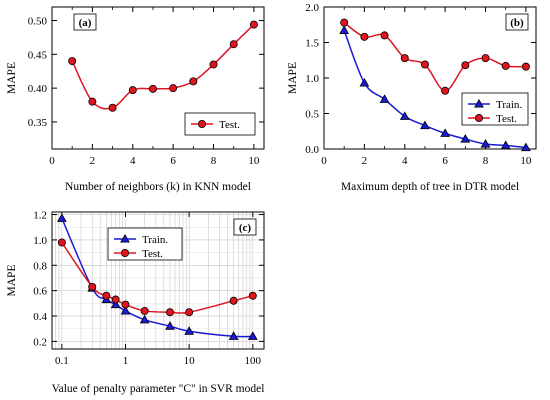 Image resolution: width=550 pixels, height=400 pixels. What do you see at coordinates (312, 115) in the screenshot?
I see `y-tick-label: 0.5` at bounding box center [312, 115].